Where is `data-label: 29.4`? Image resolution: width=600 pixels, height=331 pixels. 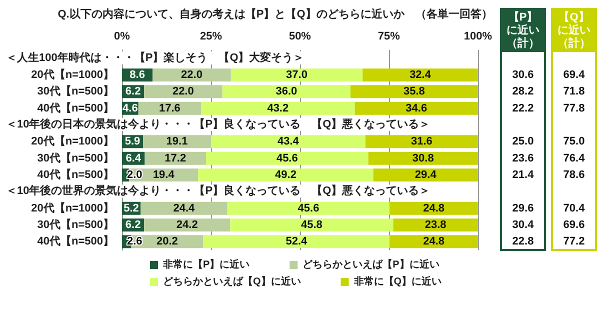 data-label: 29.4 is located at coordinates (426, 175).